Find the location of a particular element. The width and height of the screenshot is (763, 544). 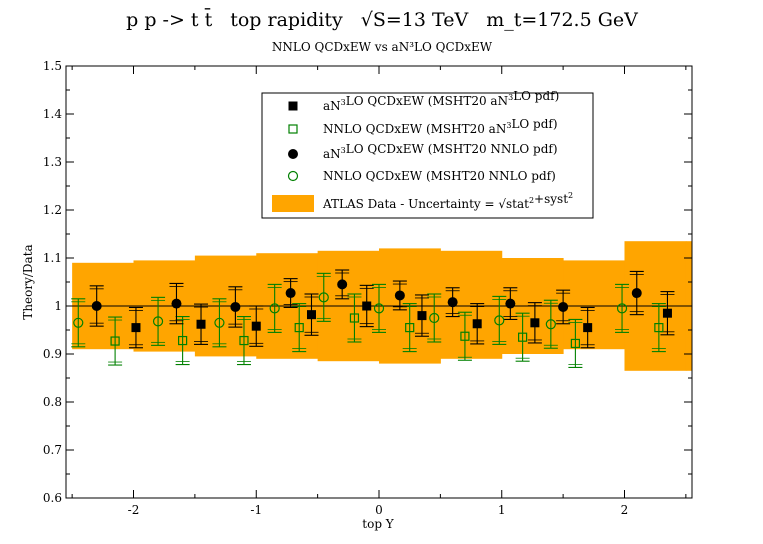

xtick-label-0: -2 is located at coordinates (134, 510).